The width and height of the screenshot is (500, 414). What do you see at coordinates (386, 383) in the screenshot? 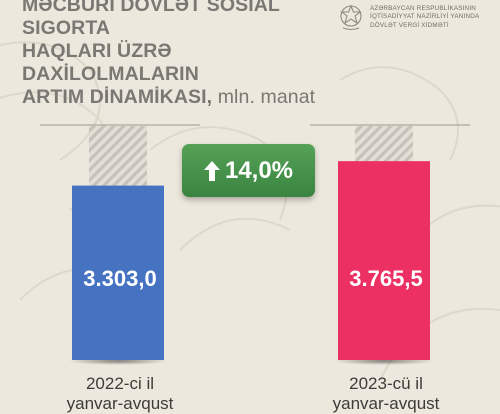
I see `category-label-2023: 2023-cü il` at bounding box center [386, 383].